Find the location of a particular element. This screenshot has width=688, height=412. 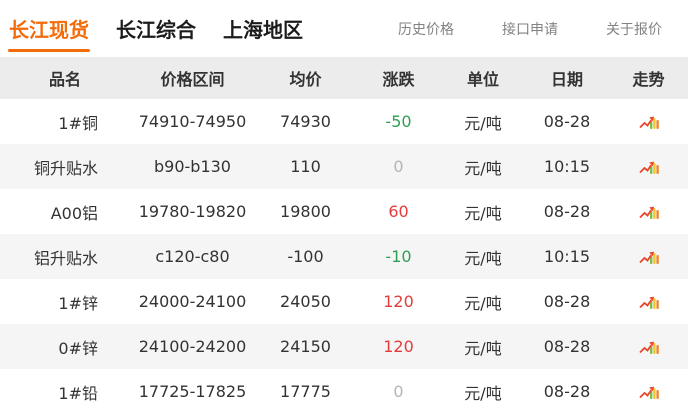

cell-change: 60 is located at coordinates (398, 211).